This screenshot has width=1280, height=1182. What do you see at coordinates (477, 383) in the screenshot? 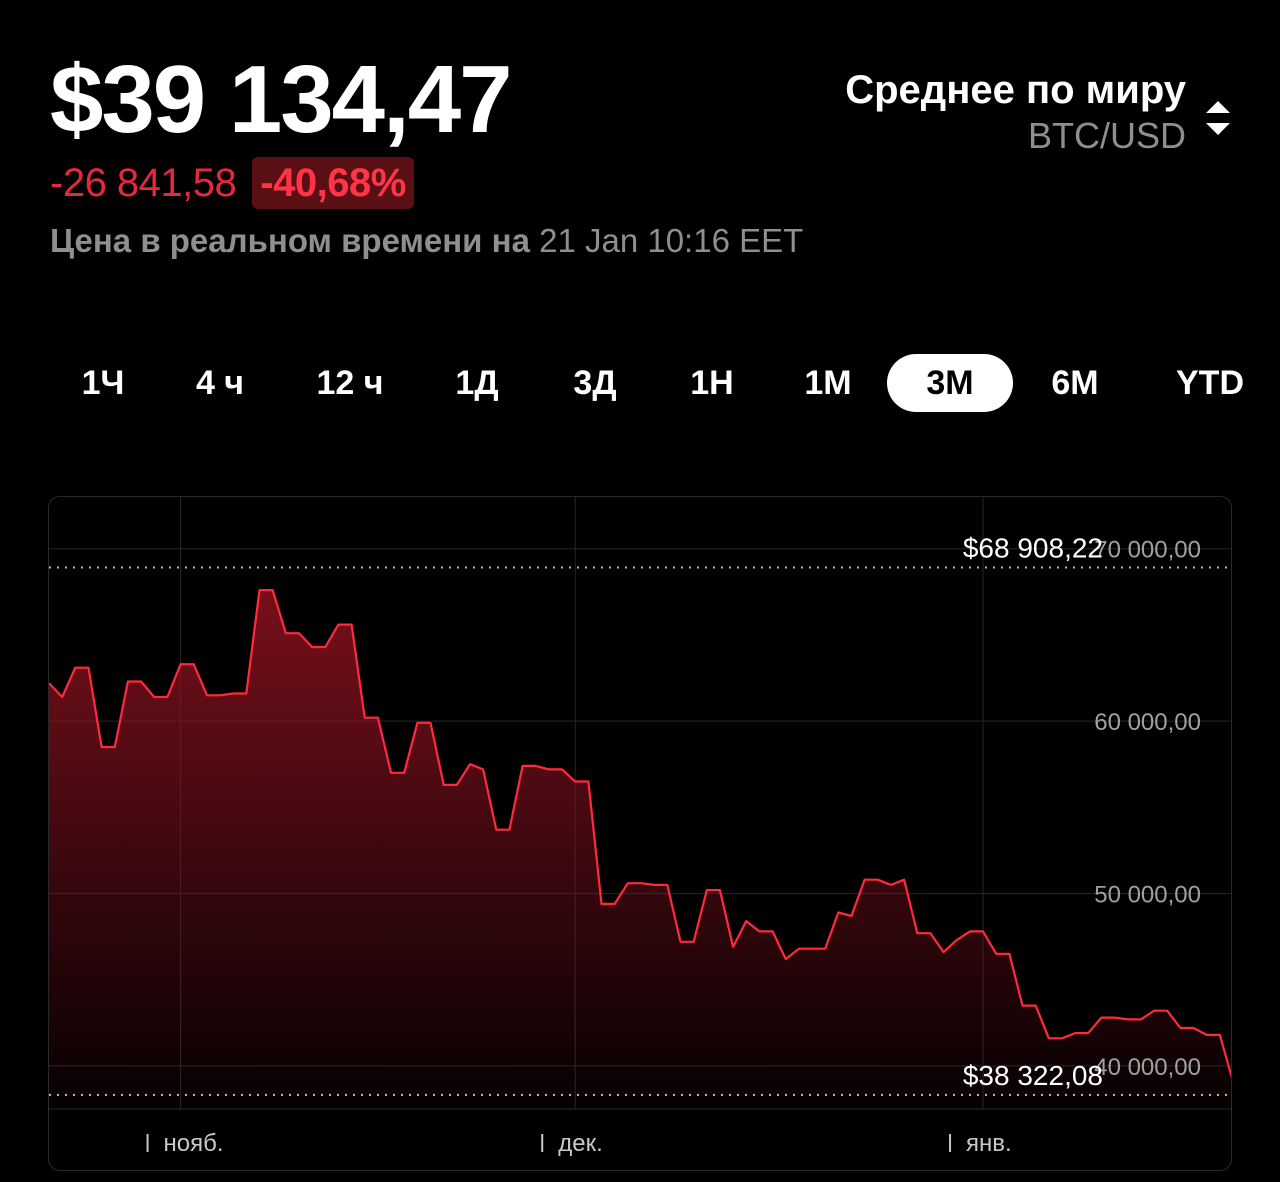
I see `tab-1d: 1Д` at bounding box center [477, 383].